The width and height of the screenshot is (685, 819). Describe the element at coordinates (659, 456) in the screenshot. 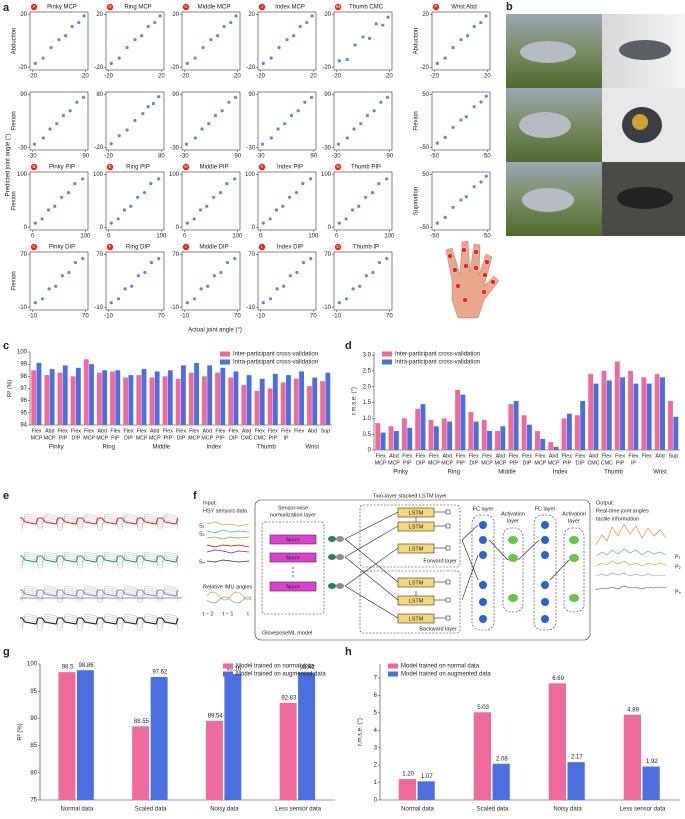

I see `x-tick-label: Abd` at that location.